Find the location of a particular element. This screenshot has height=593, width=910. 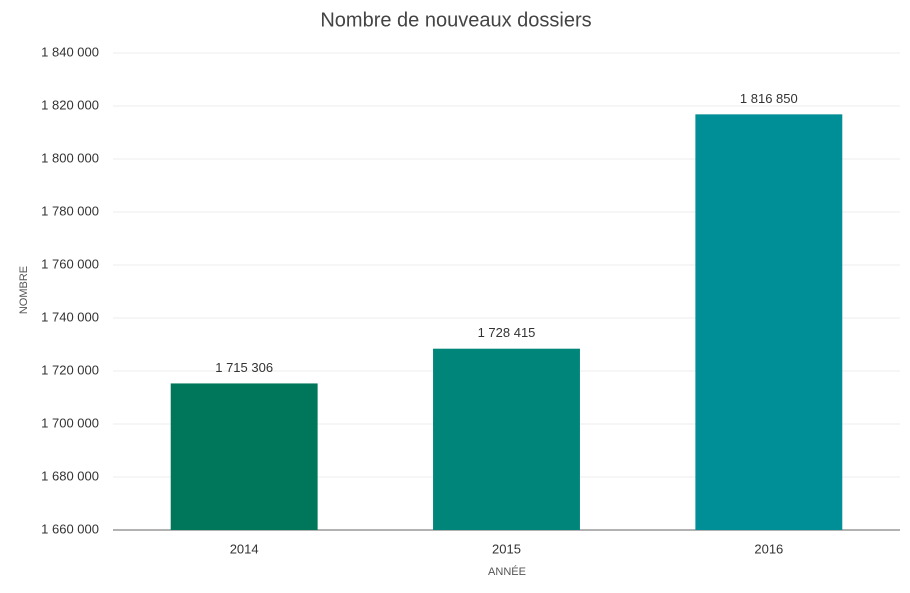

y-tick-label: 1 680 000 is located at coordinates (70, 475).